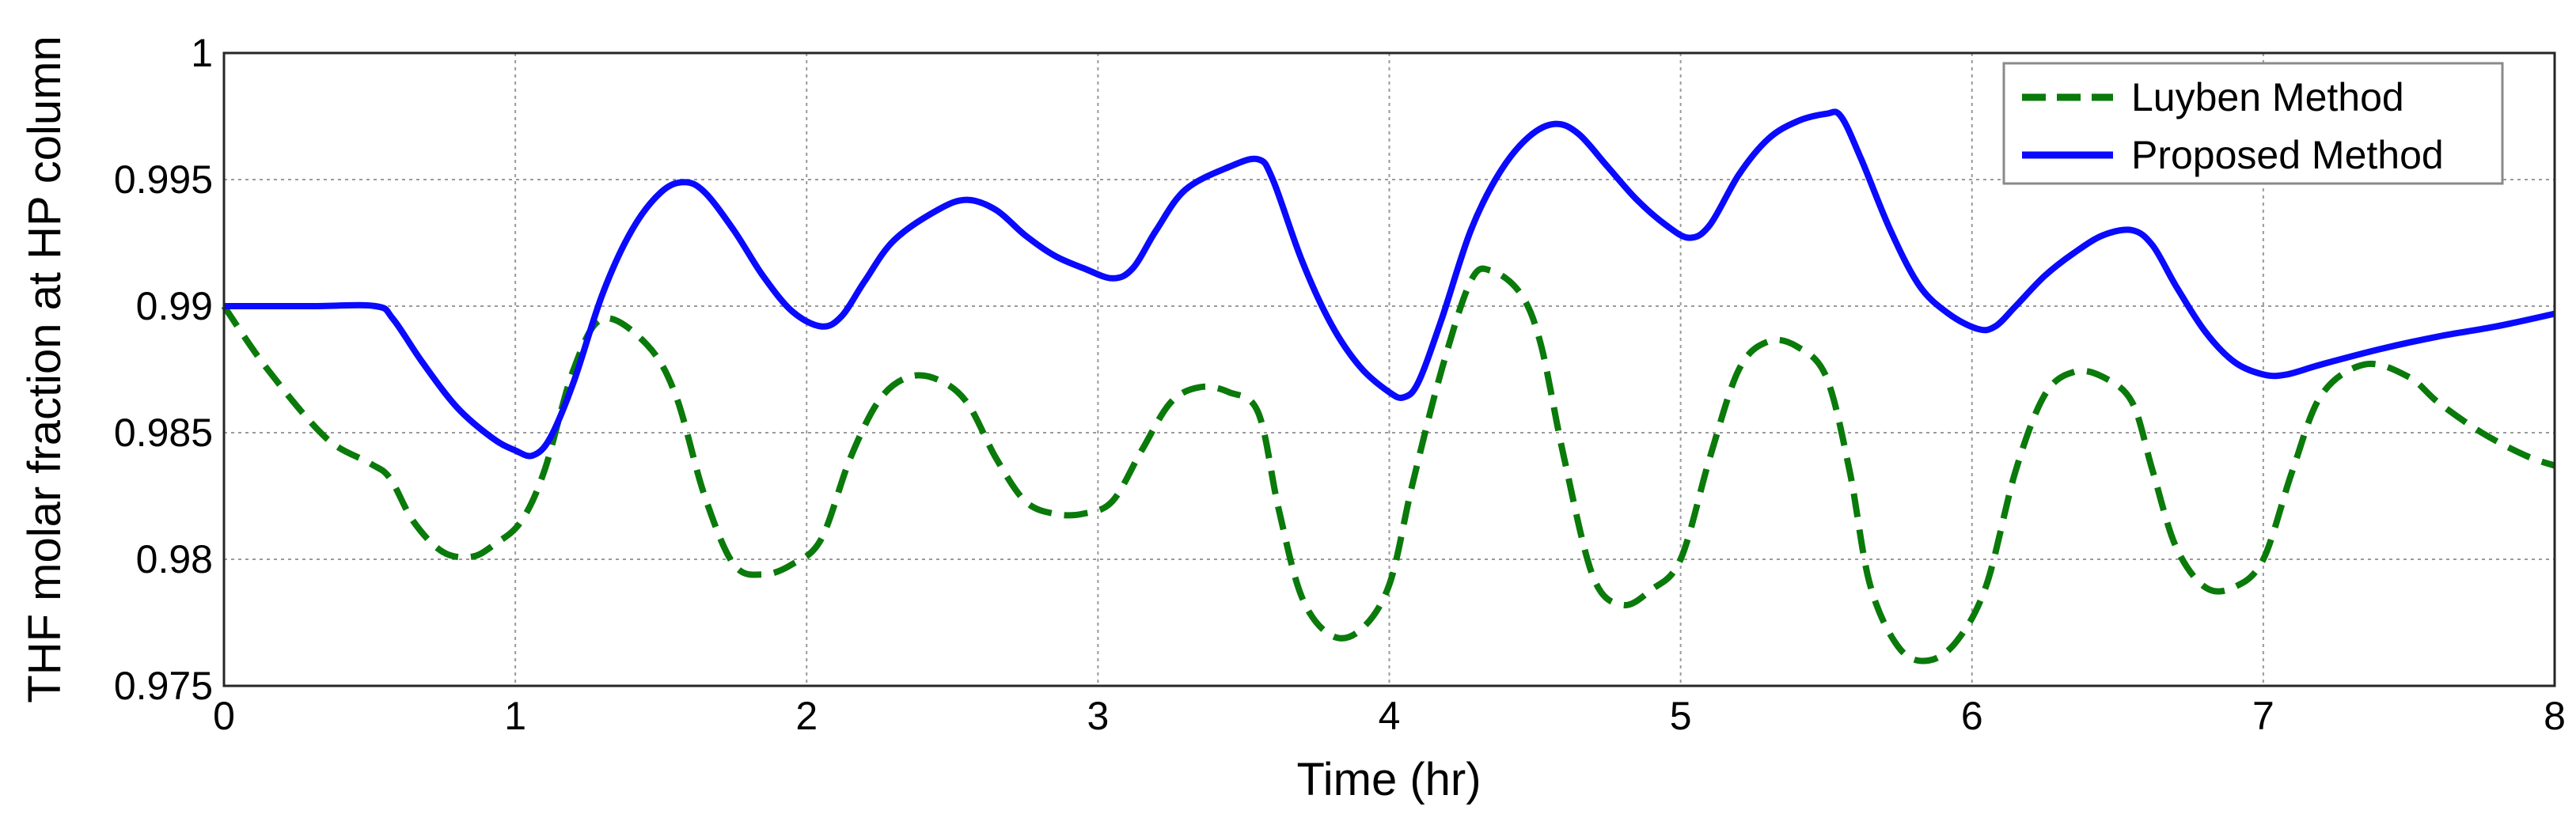 This screenshot has height=833, width=2576. I want to click on x-tick-labels: 0 1 2 3 4 5 6 7 8, so click(1389, 716).